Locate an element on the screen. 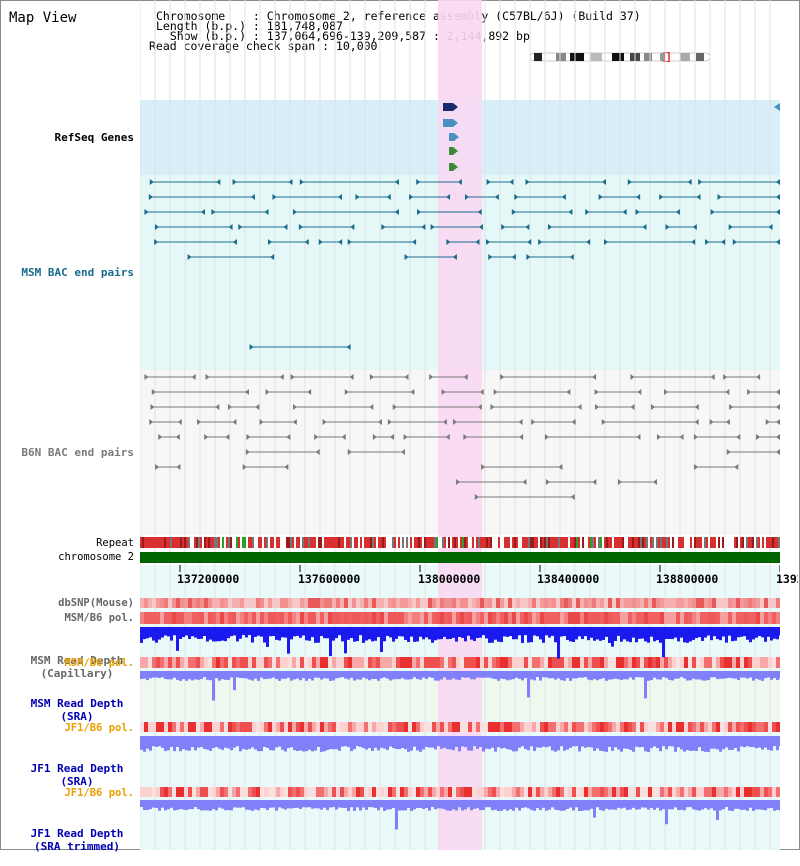 The height and width of the screenshot is (866, 800). b6n-bac-label: B6N BAC end pairs is located at coordinates (77, 452).